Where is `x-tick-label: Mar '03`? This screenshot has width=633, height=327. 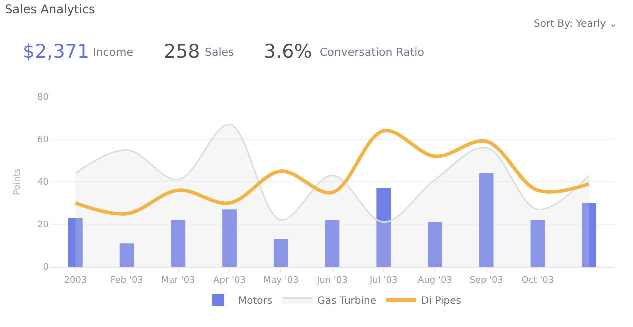 x-tick-label: Mar '03 is located at coordinates (179, 281).